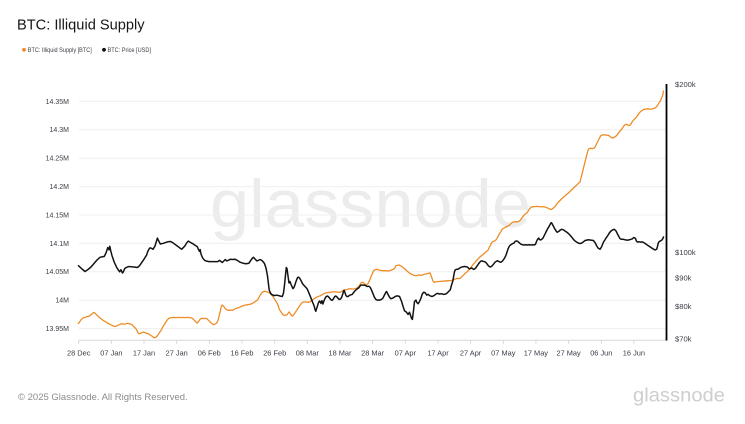 The height and width of the screenshot is (424, 745). I want to click on svg-text: 07 May, so click(503, 352).